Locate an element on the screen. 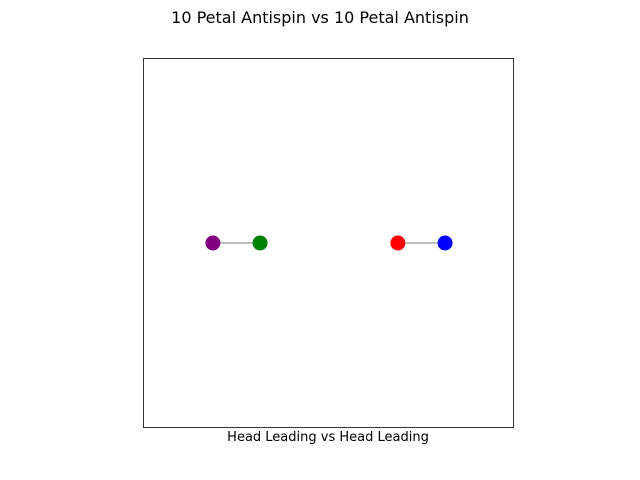 This screenshot has width=640, height=480. chart-title: 10 Petal Antispin vs 10 Petal Antispin is located at coordinates (320, 17).